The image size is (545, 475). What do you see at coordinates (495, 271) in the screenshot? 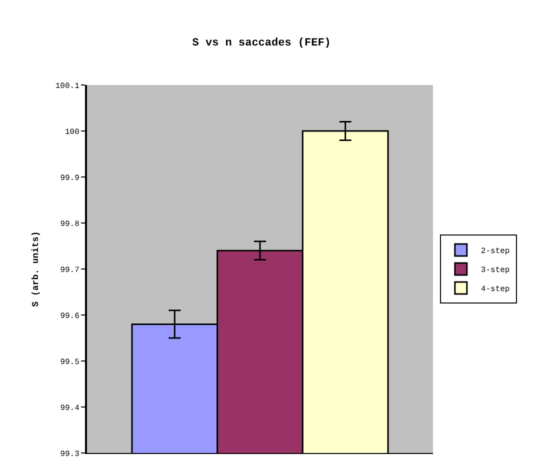
I see `legend-label: 3-step` at bounding box center [495, 271].